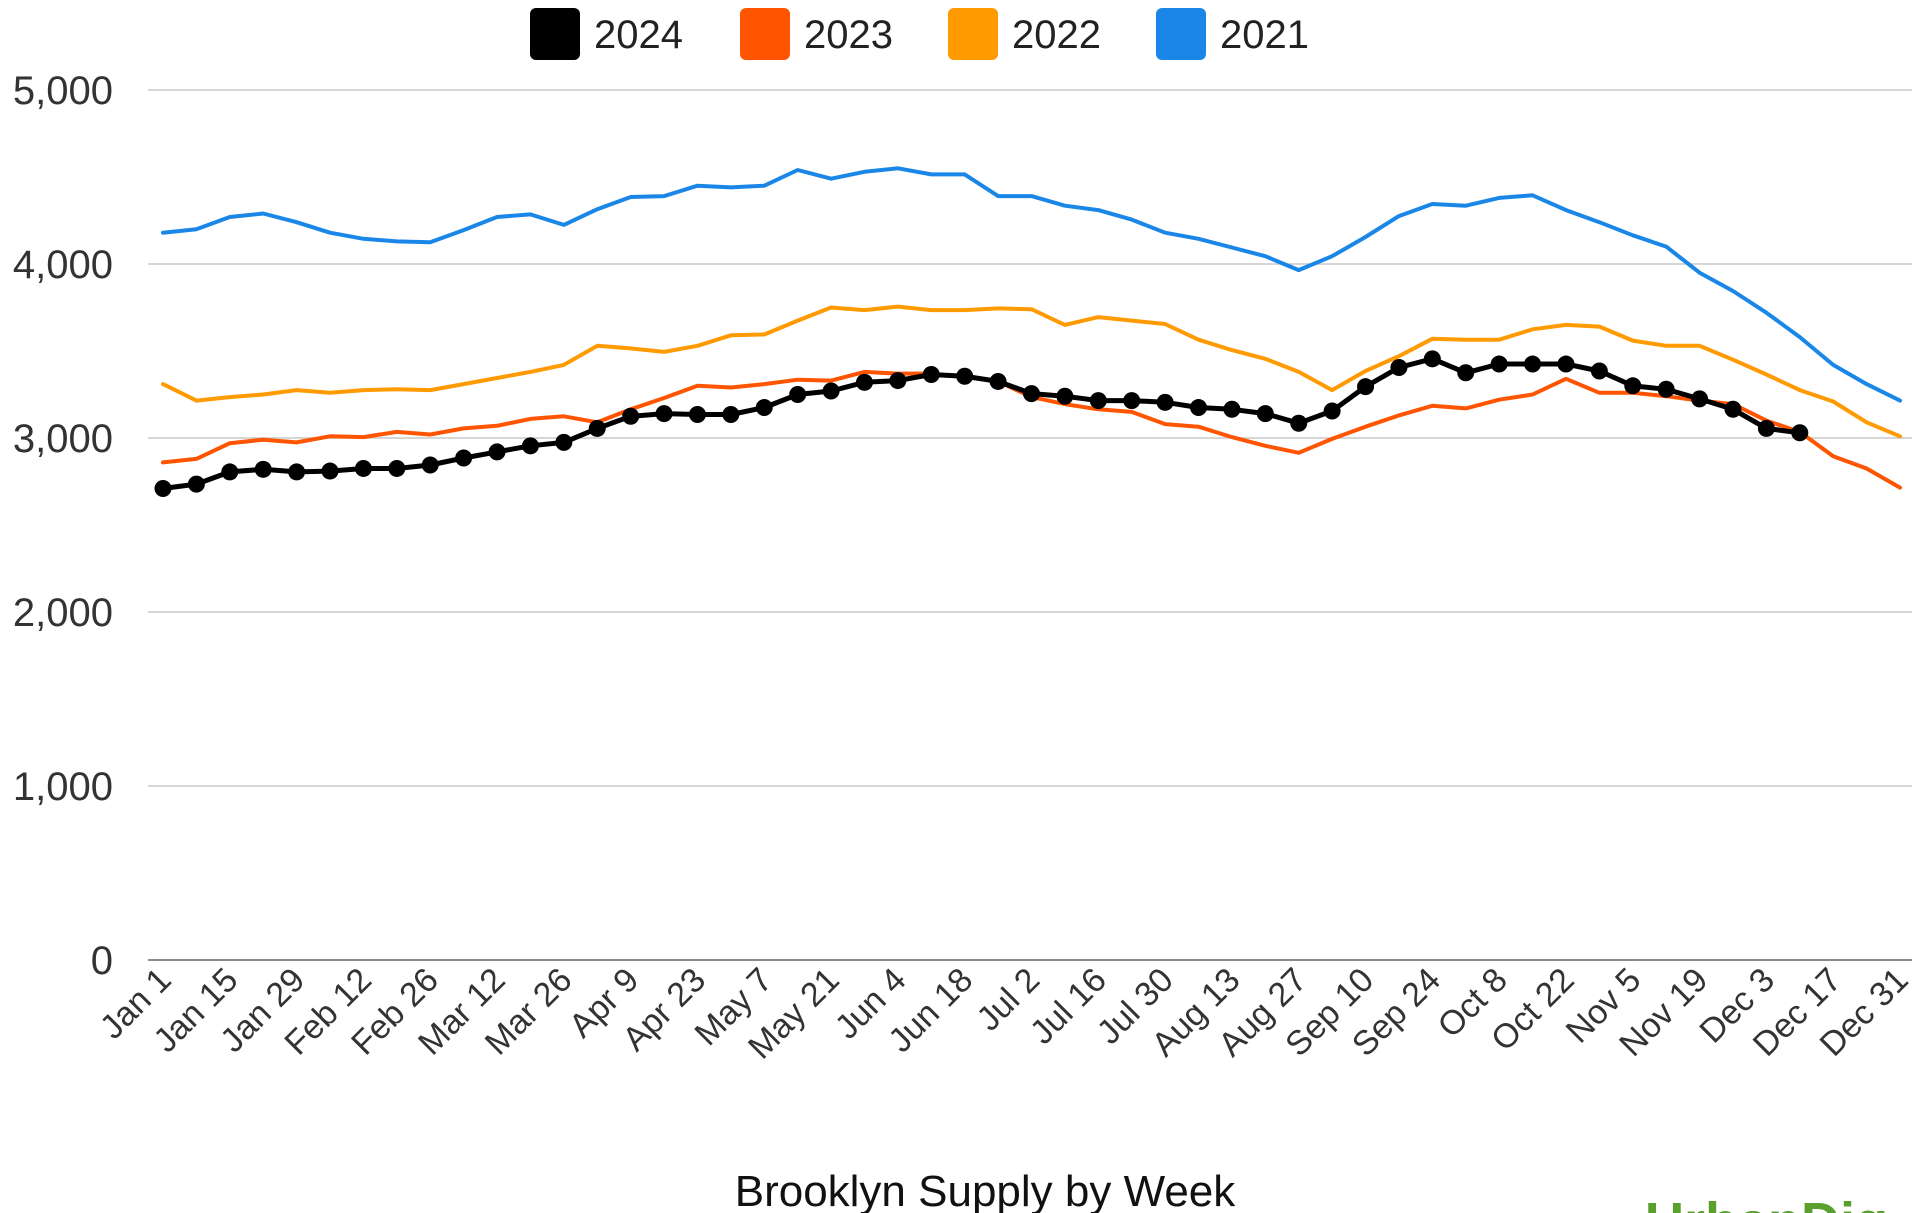 Image resolution: width=1920 pixels, height=1213 pixels. I want to click on legend-item-2022: 2022, so click(1024, 34).